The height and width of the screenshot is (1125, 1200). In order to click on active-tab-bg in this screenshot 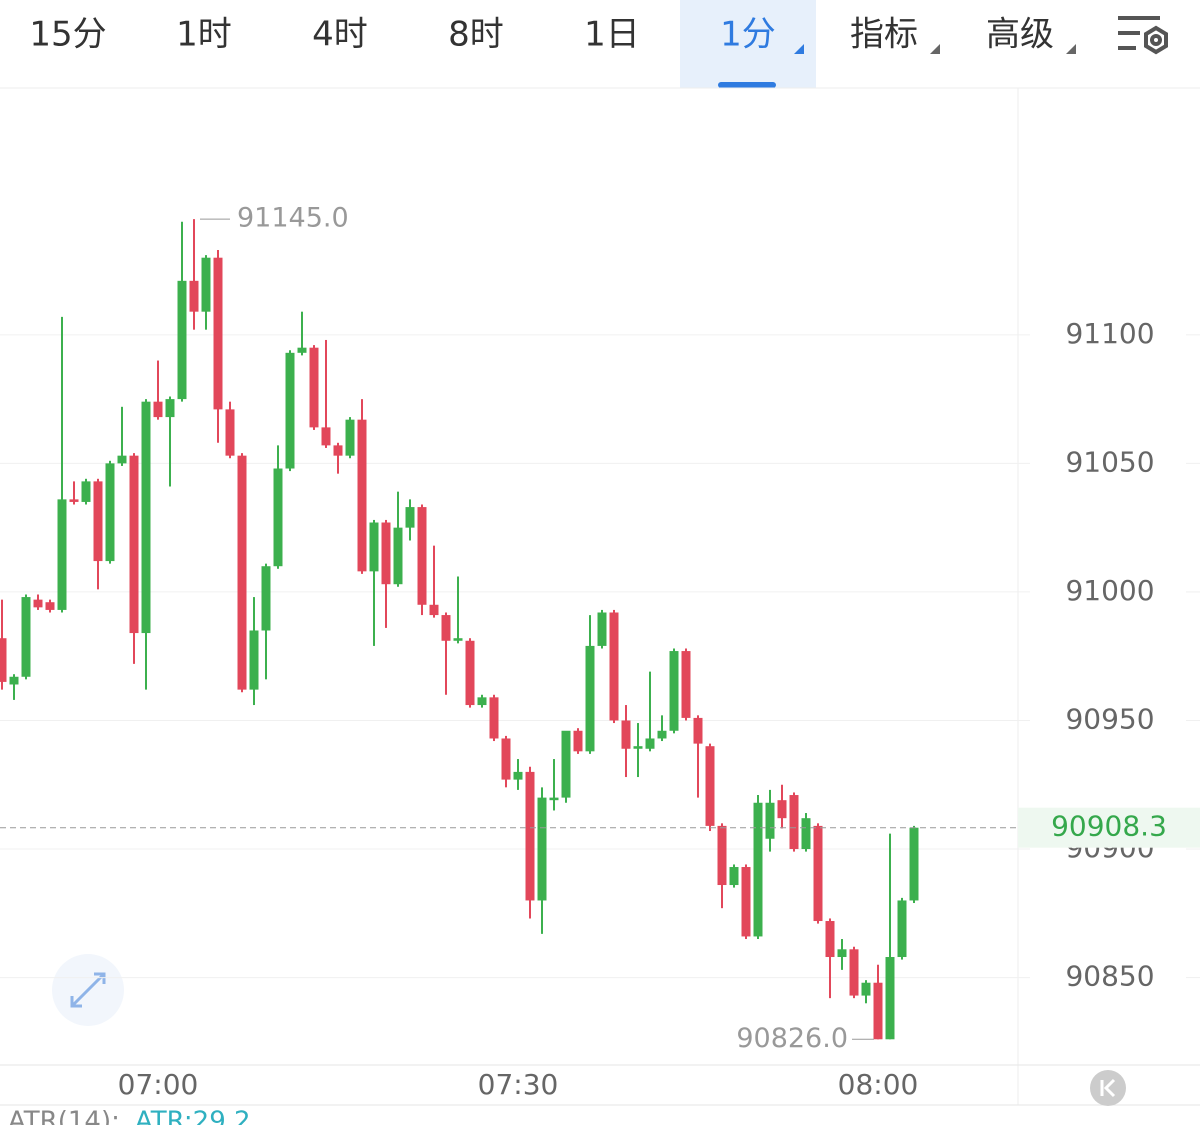, I will do `click(748, 44)`.